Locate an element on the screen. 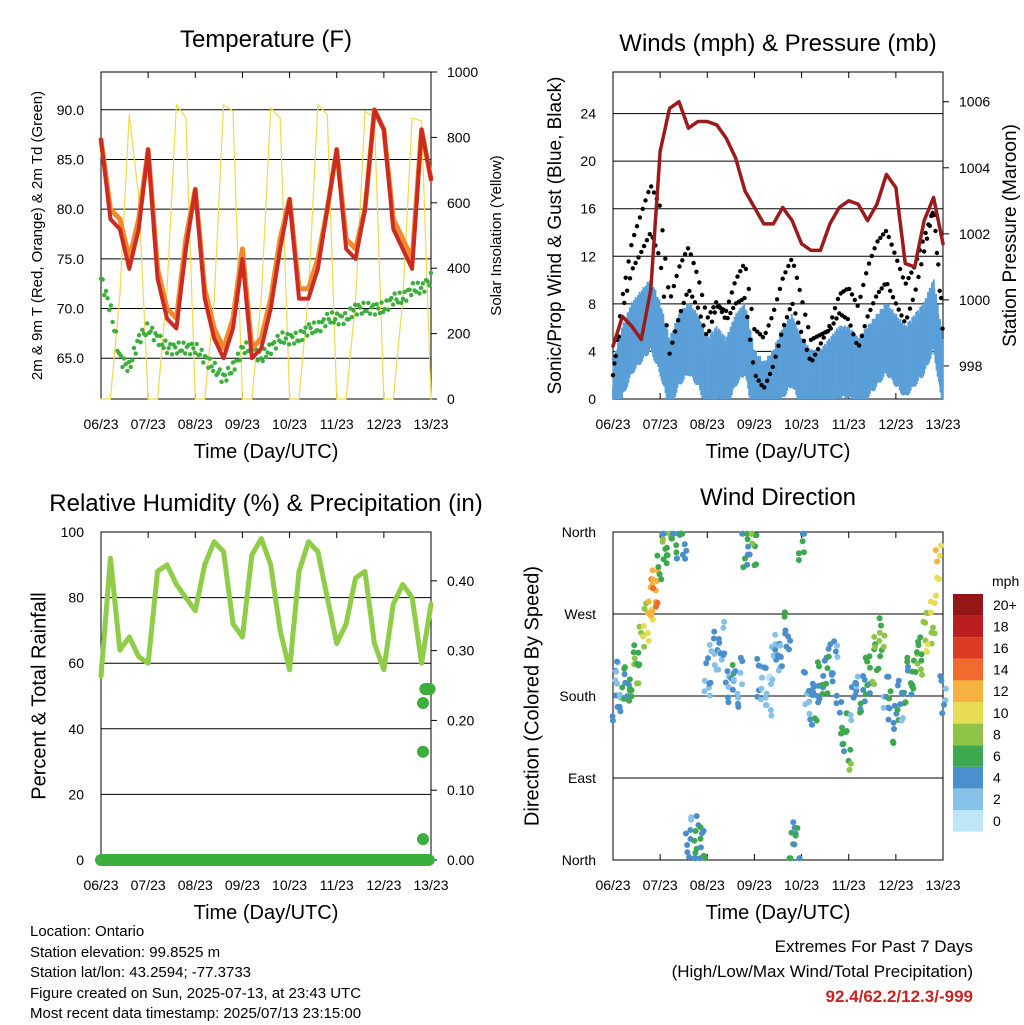  wind-direction-legend-swatch is located at coordinates (968, 756).